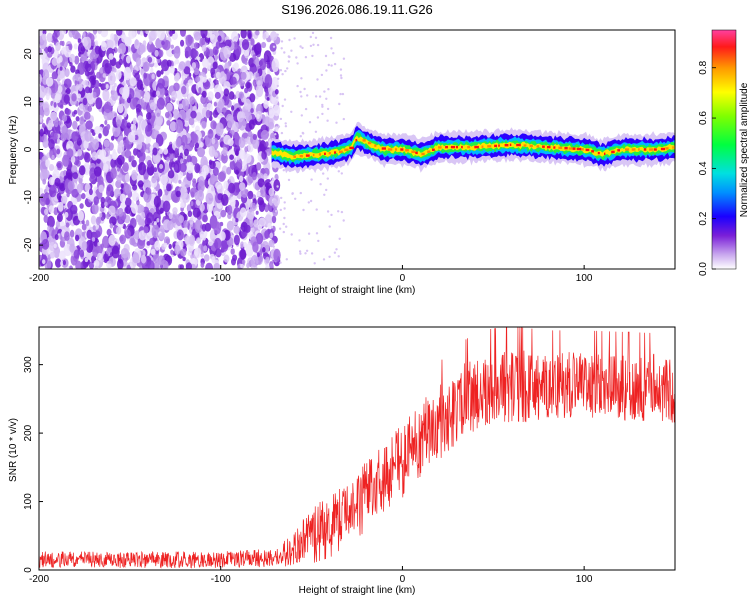  Describe the element at coordinates (28, 54) in the screenshot. I see `y-tick-label: 20` at that location.